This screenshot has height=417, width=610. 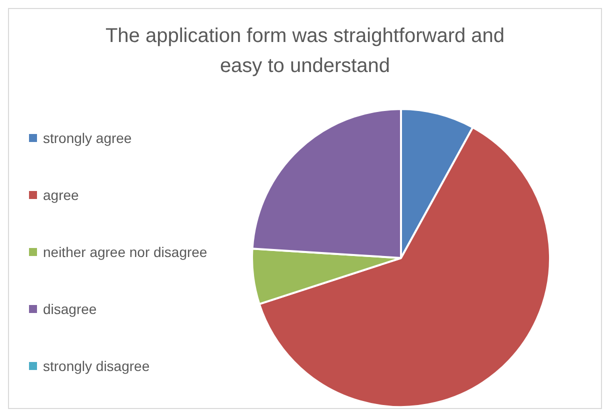 I want to click on legend-label: neither agree nor disagree, so click(x=125, y=252).